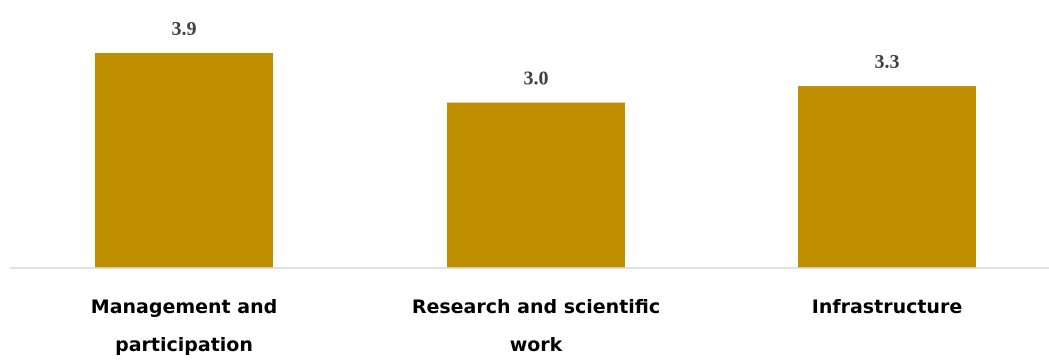 The width and height of the screenshot is (1049, 363). I want to click on category-label-1-line-2: participation, so click(184, 345).